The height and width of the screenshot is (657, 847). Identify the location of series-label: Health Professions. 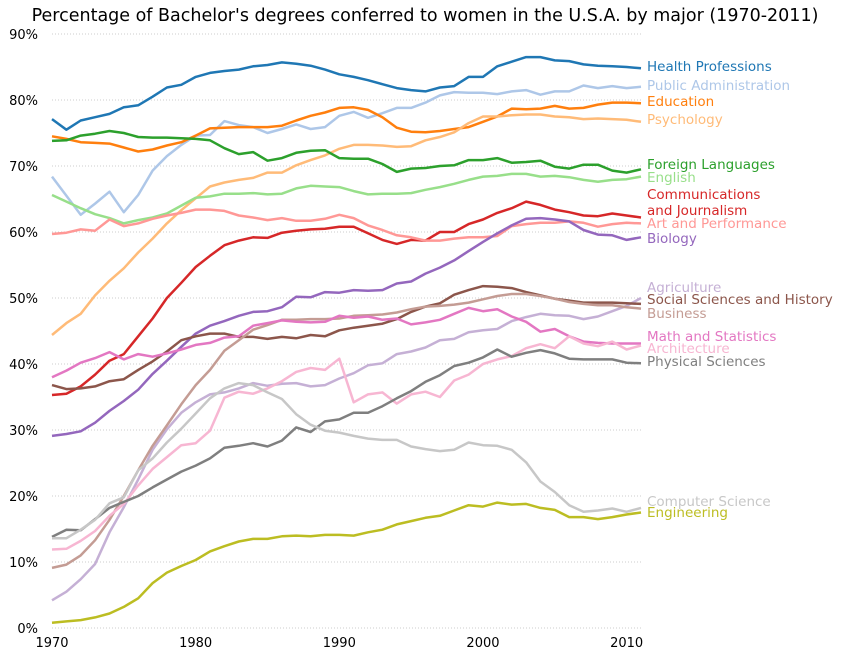
(709, 67).